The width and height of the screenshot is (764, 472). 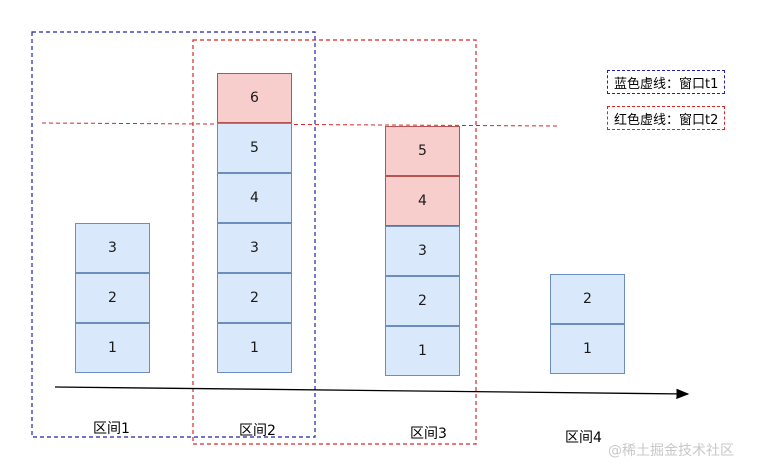 I want to click on interval-3-block-4: 4, so click(x=422, y=201).